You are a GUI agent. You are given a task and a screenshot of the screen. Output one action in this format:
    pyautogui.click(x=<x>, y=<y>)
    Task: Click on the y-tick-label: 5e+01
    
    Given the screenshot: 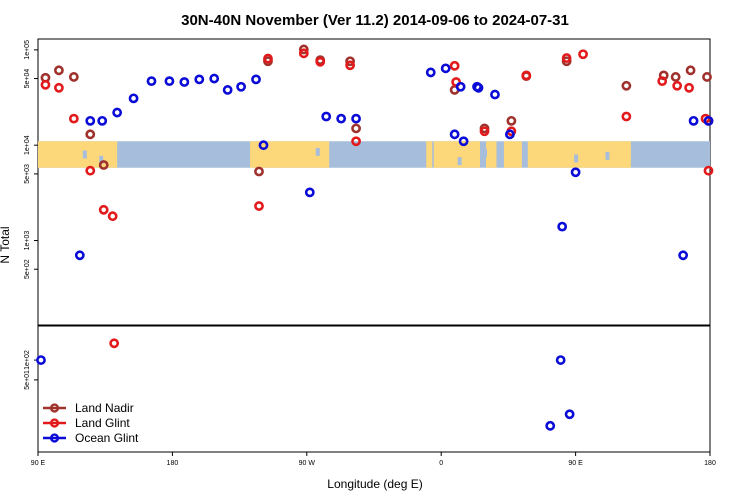 What is the action you would take?
    pyautogui.click(x=27, y=380)
    